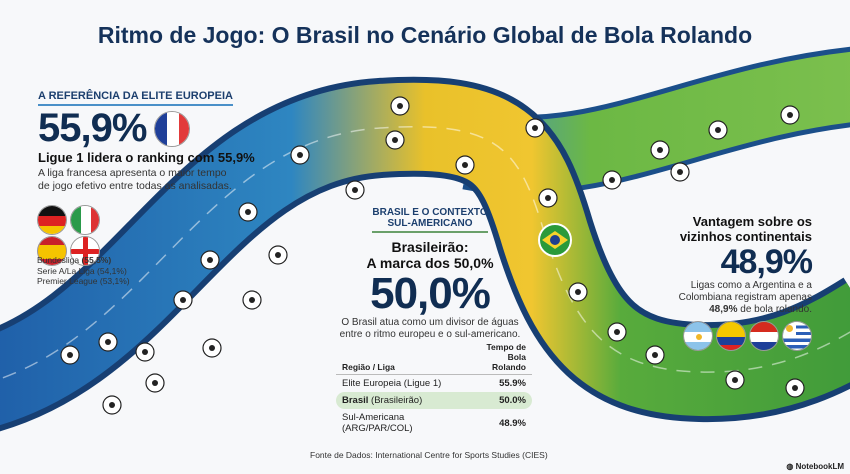 This screenshot has width=850, height=474. What do you see at coordinates (752, 221) in the screenshot?
I see `sa-headline-line1: Vantagem sobre os` at bounding box center [752, 221].